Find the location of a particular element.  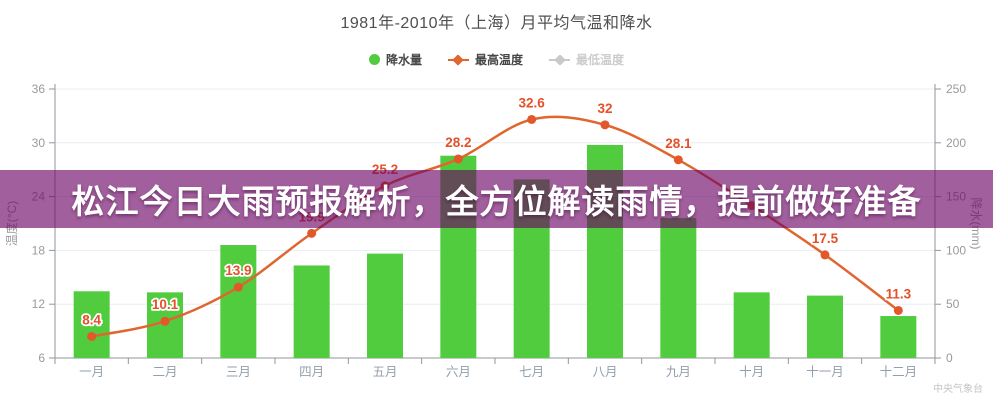

x-label-二月: 二月 is located at coordinates (164, 372).